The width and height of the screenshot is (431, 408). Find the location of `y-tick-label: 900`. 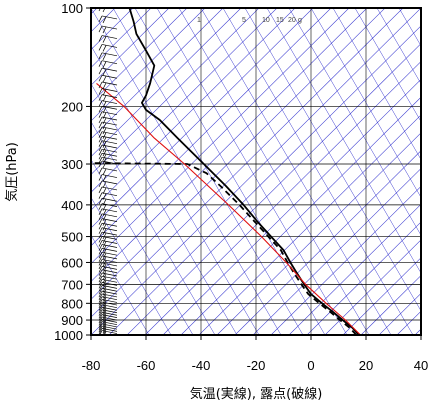

y-tick-label: 900 is located at coordinates (72, 320).